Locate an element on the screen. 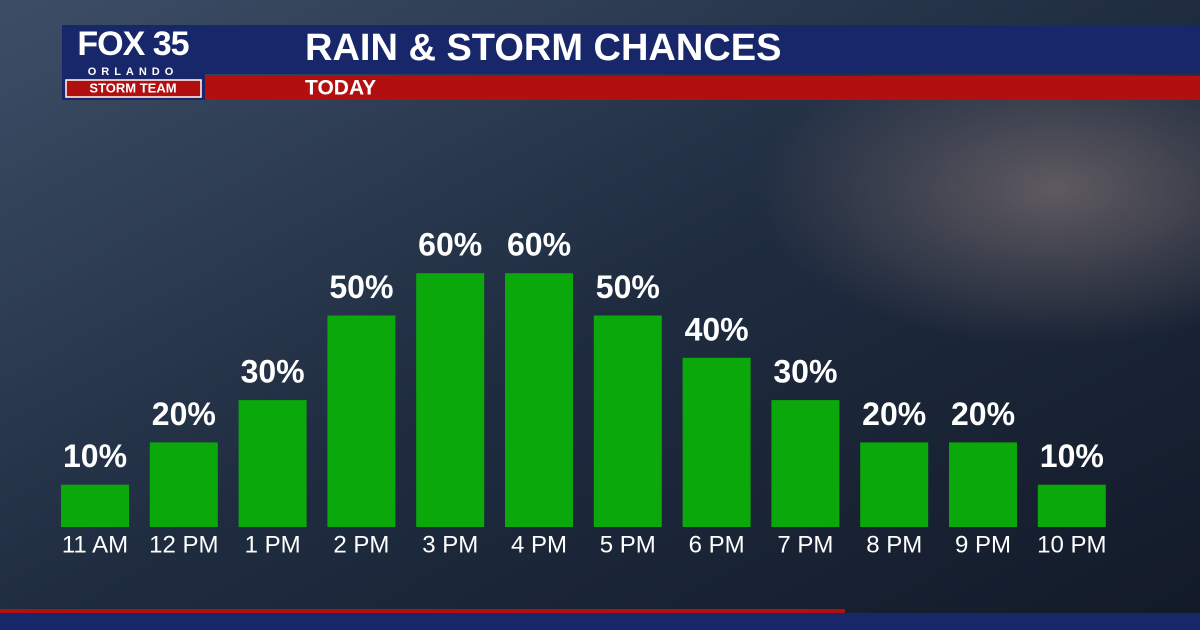  logo-city: ORLANDO is located at coordinates (133, 72).